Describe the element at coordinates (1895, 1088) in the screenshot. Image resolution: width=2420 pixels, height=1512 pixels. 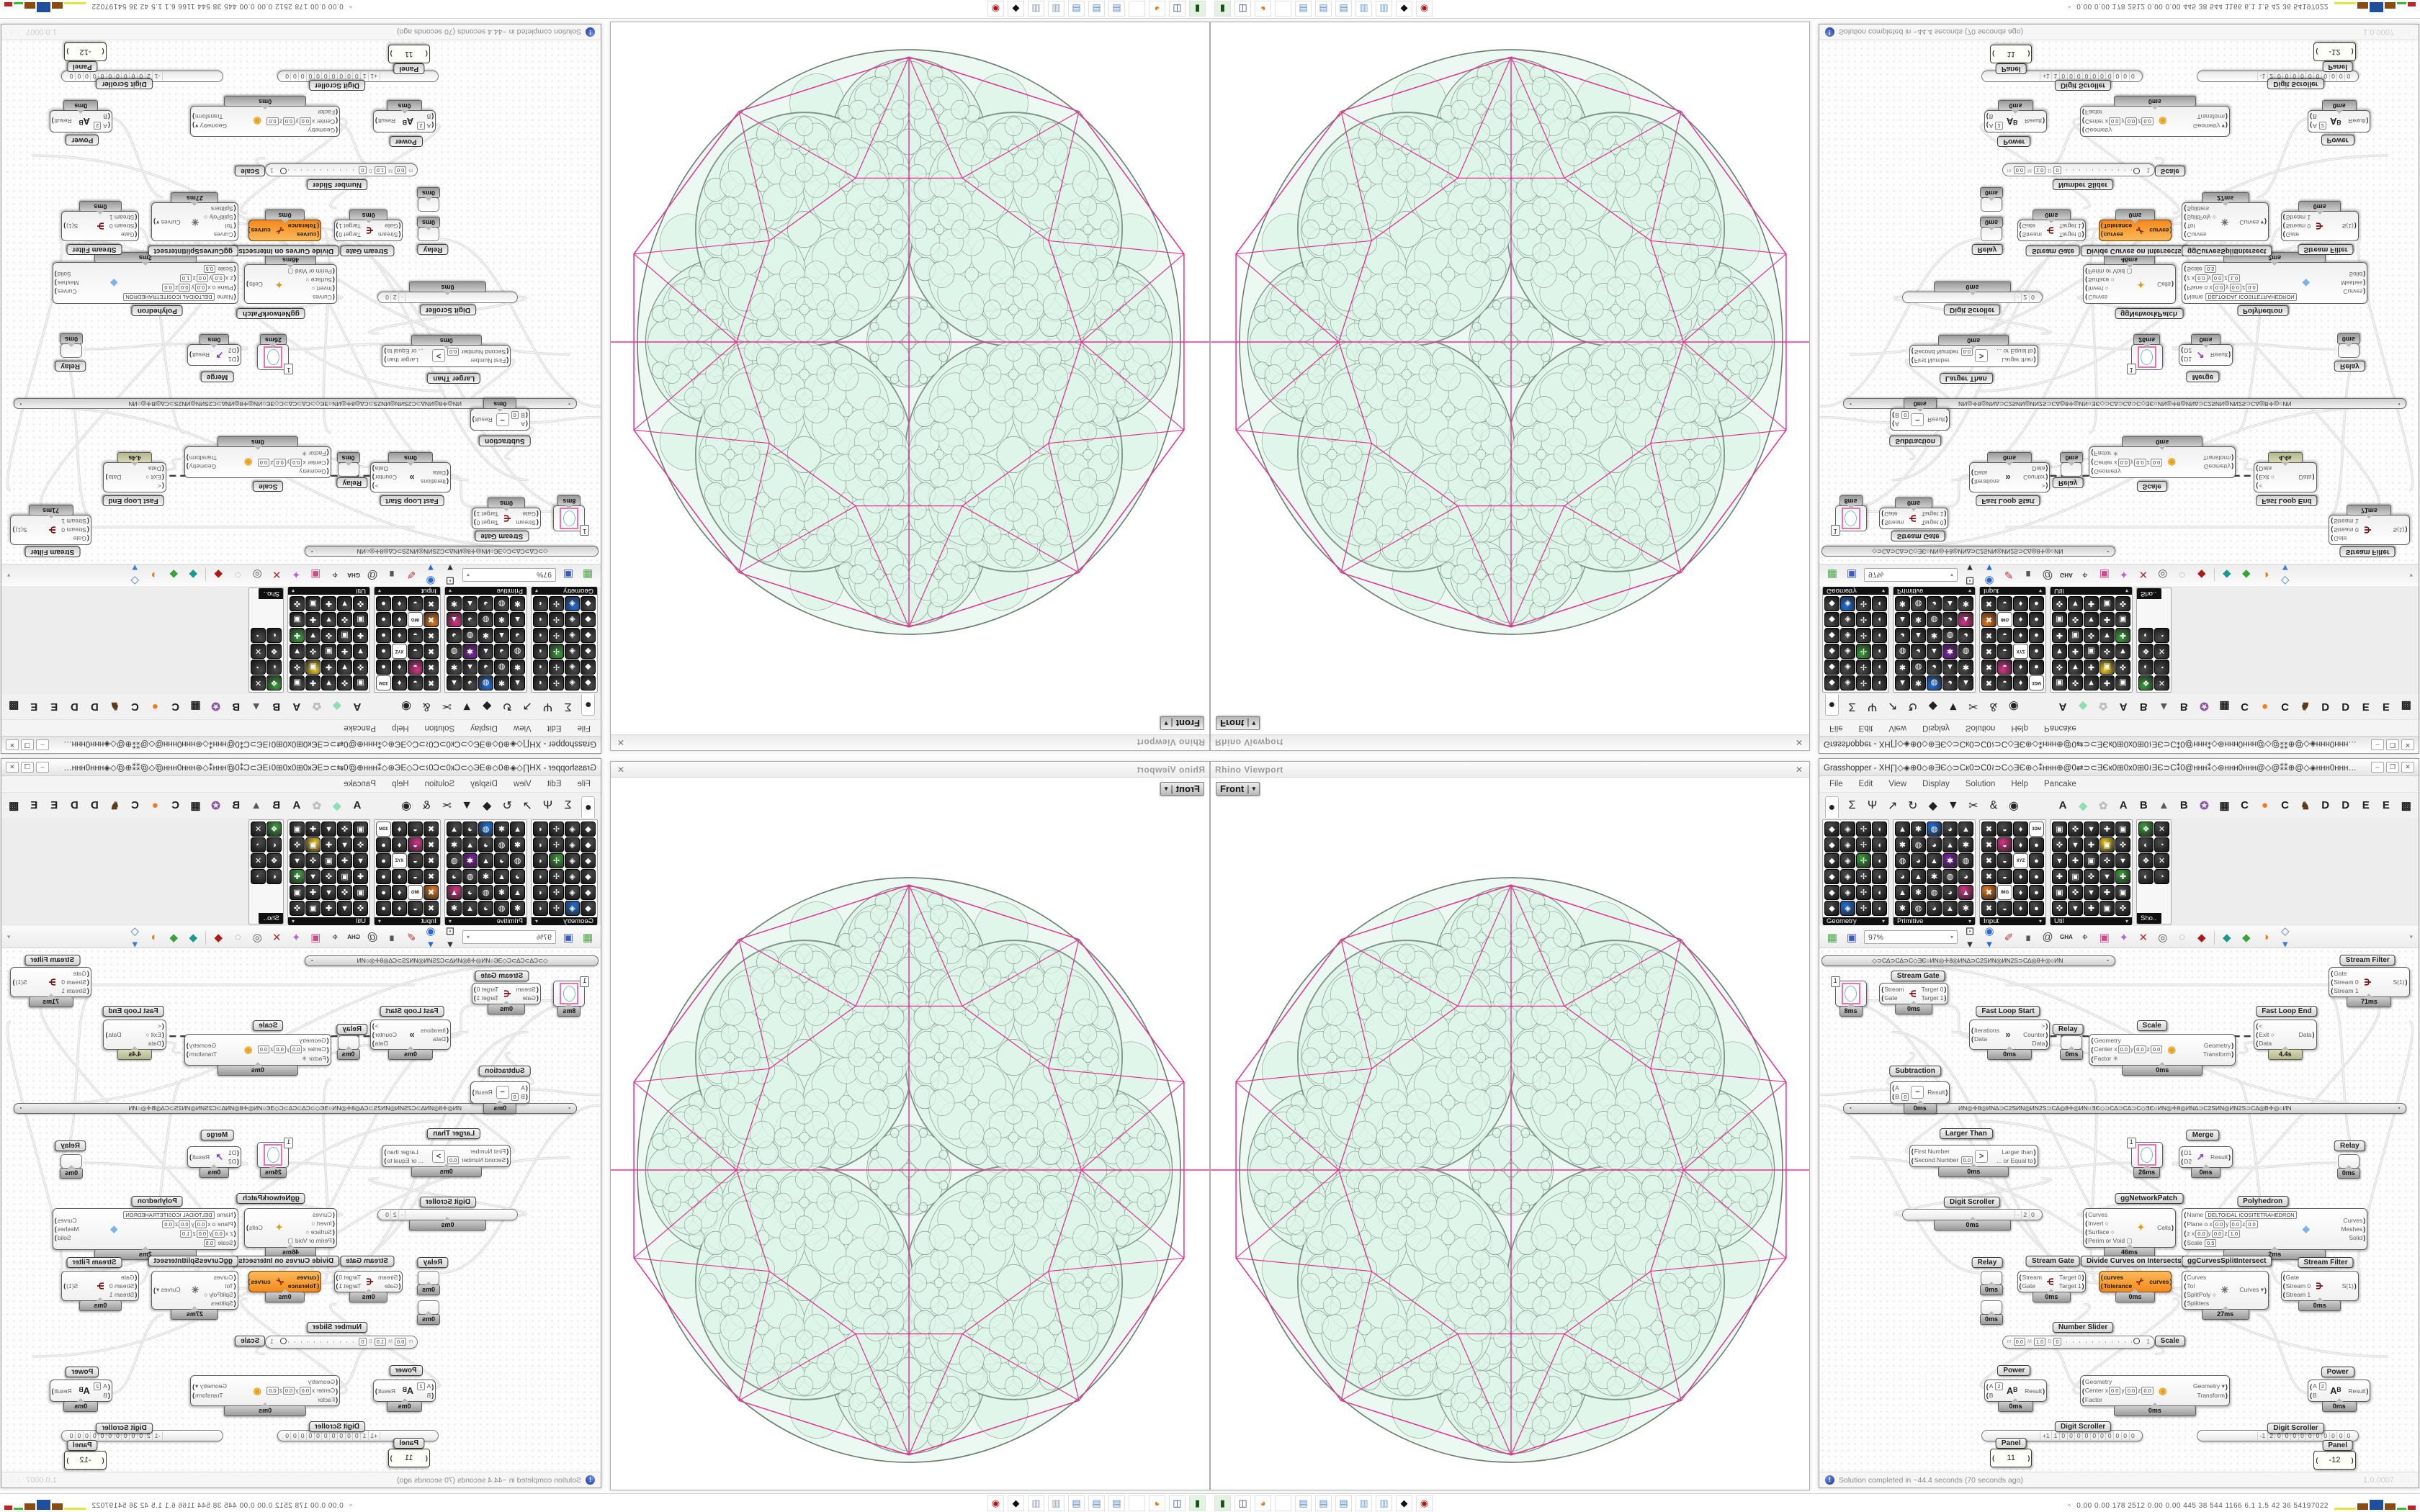
I see `input-port-a: (A` at that location.